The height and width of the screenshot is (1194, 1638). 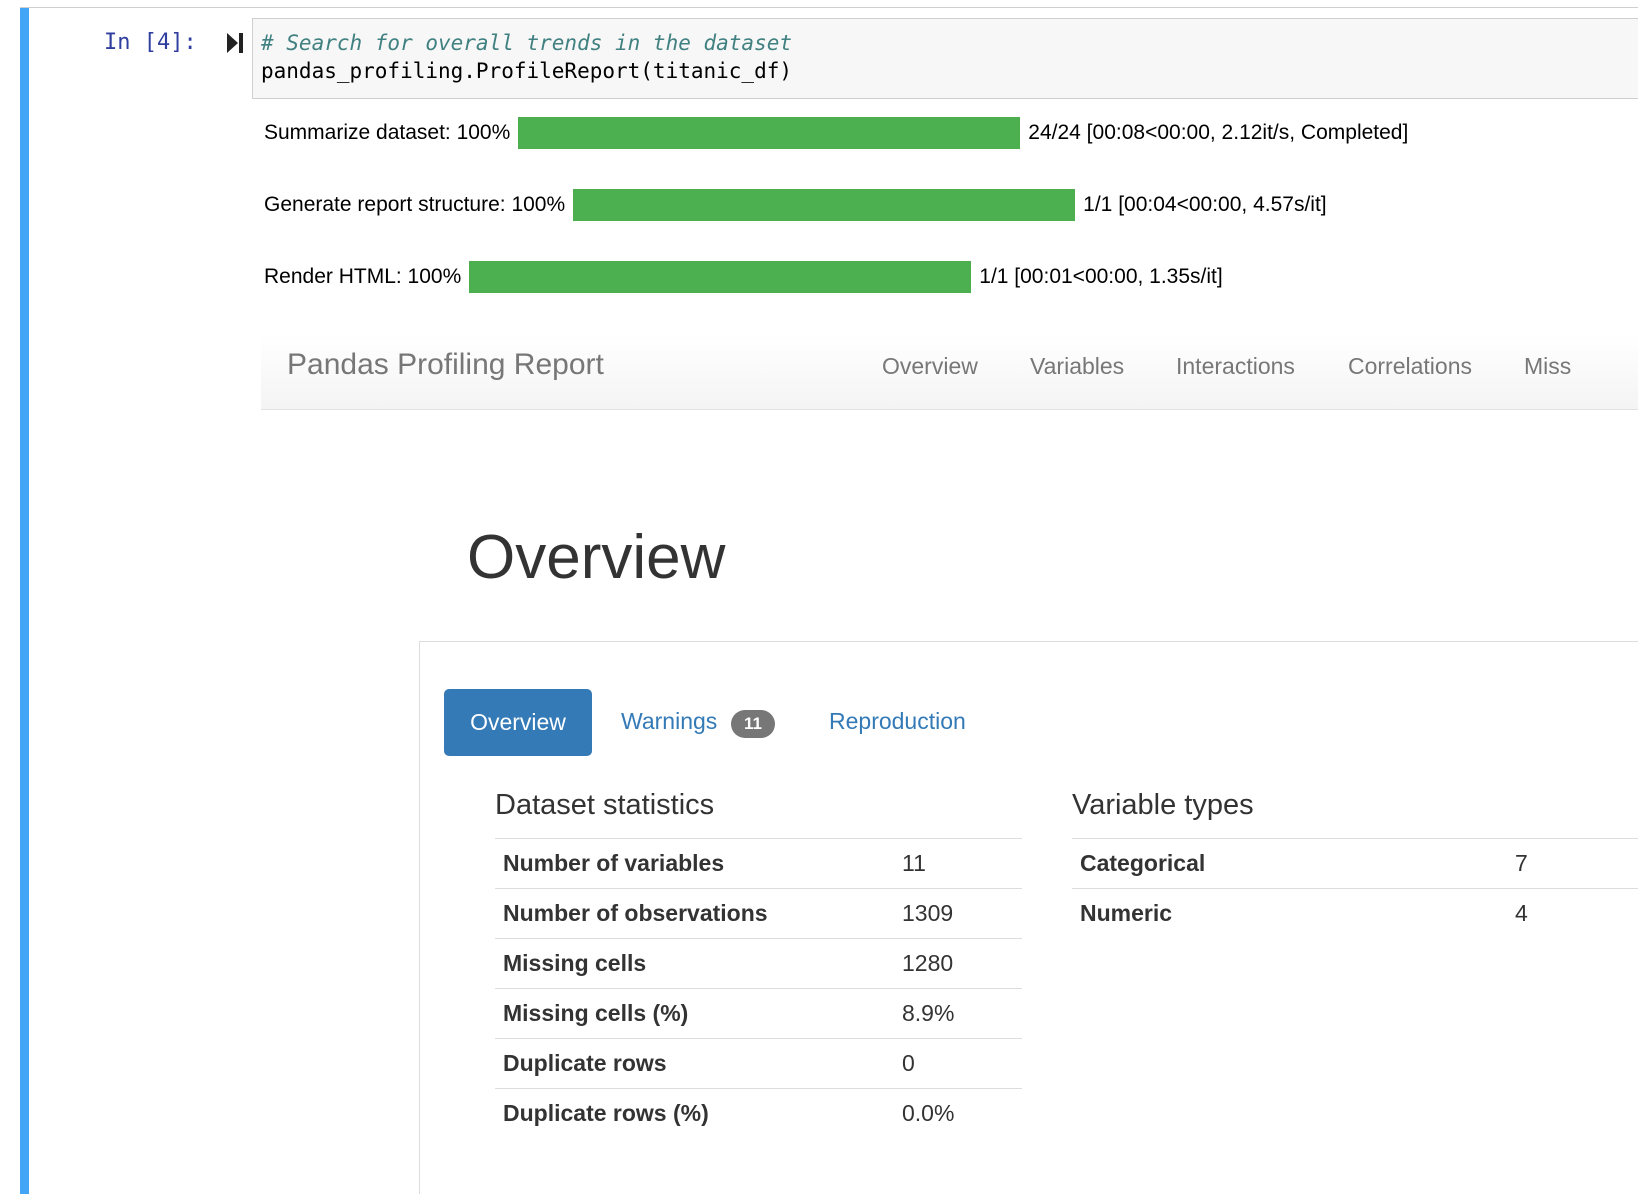 I want to click on cell-prompt: In [4]:, so click(x=150, y=42).